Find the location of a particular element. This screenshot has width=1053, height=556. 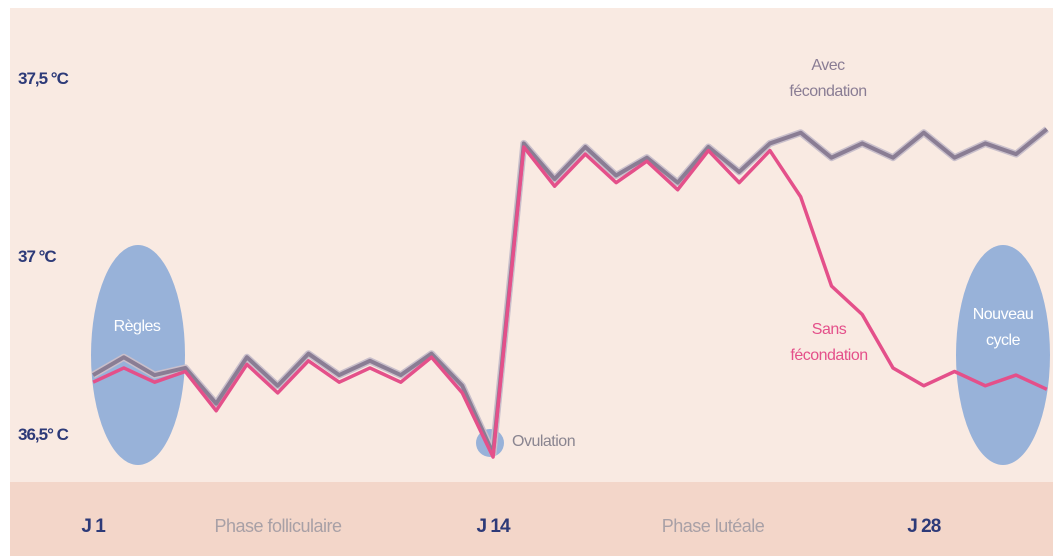

annotation: Avec is located at coordinates (828, 65).